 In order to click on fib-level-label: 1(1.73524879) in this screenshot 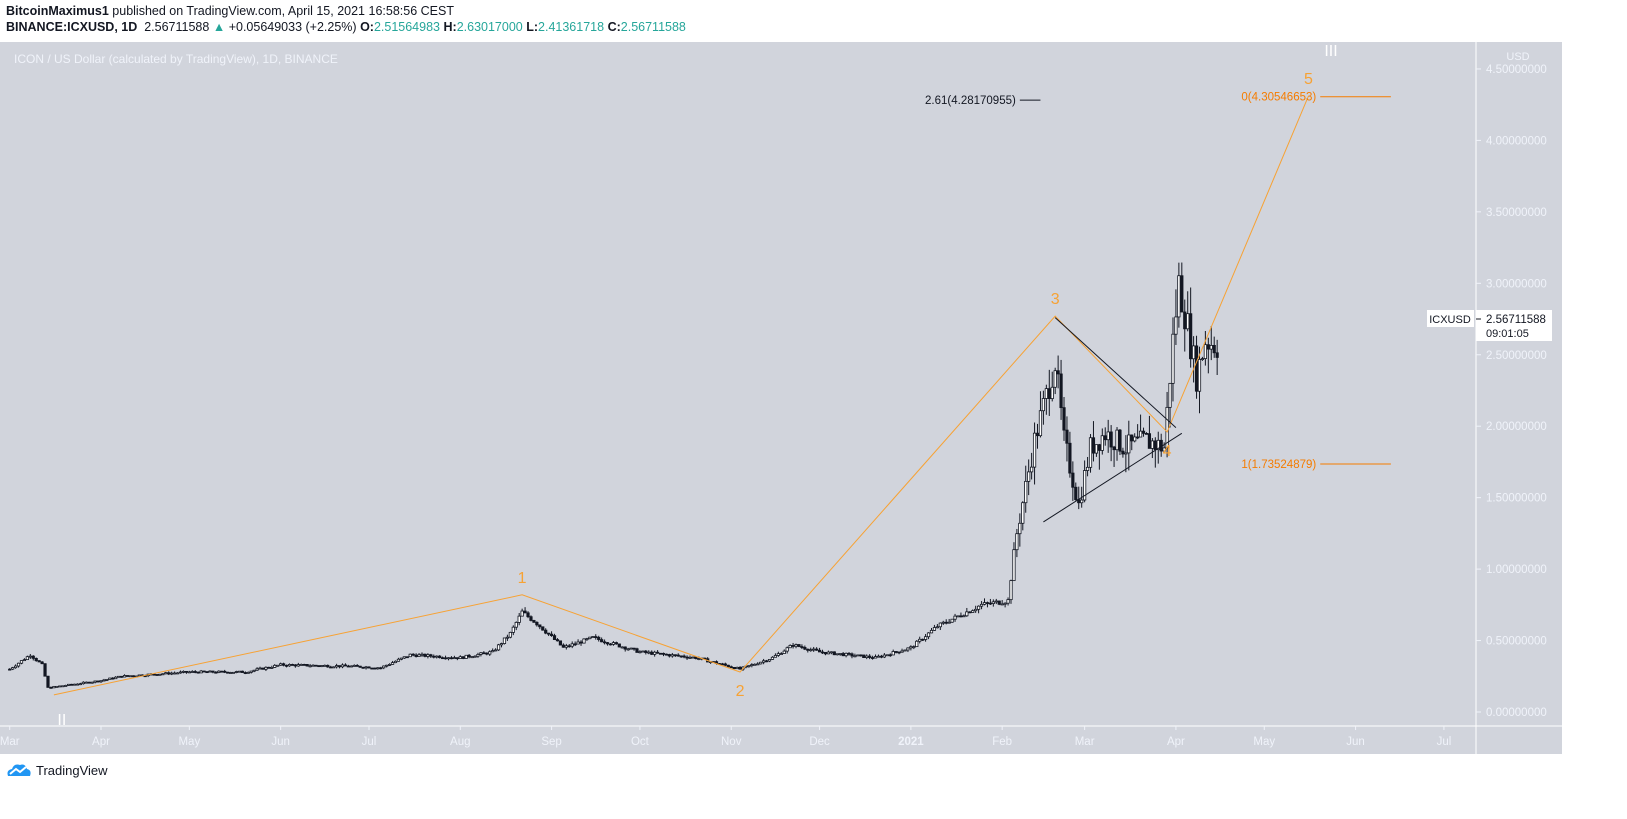, I will do `click(1278, 465)`.